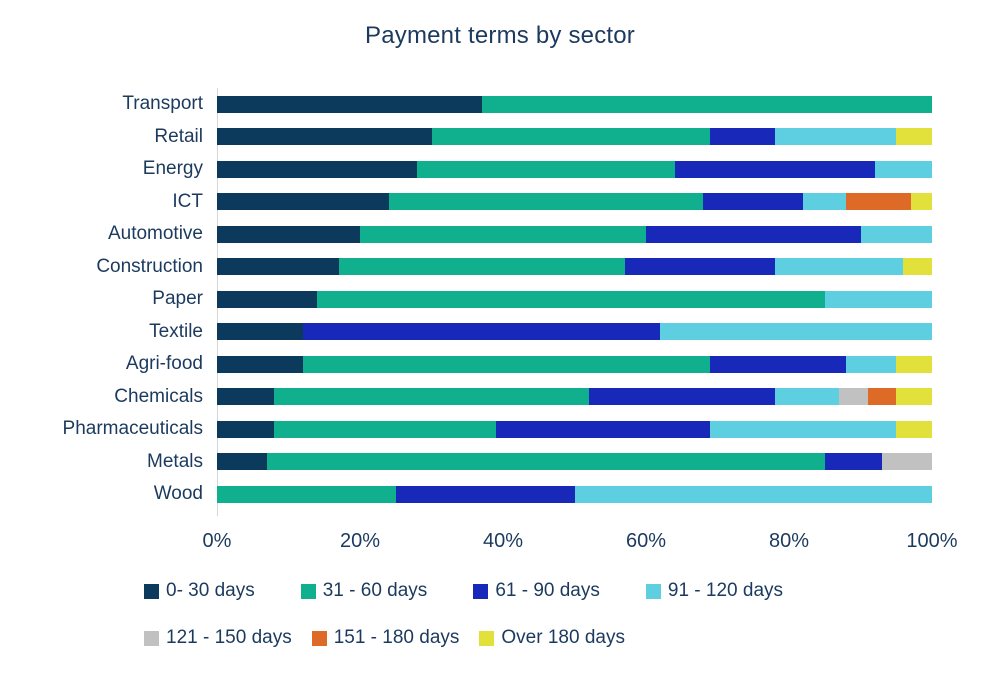  I want to click on category-label: Paper, so click(177, 299).